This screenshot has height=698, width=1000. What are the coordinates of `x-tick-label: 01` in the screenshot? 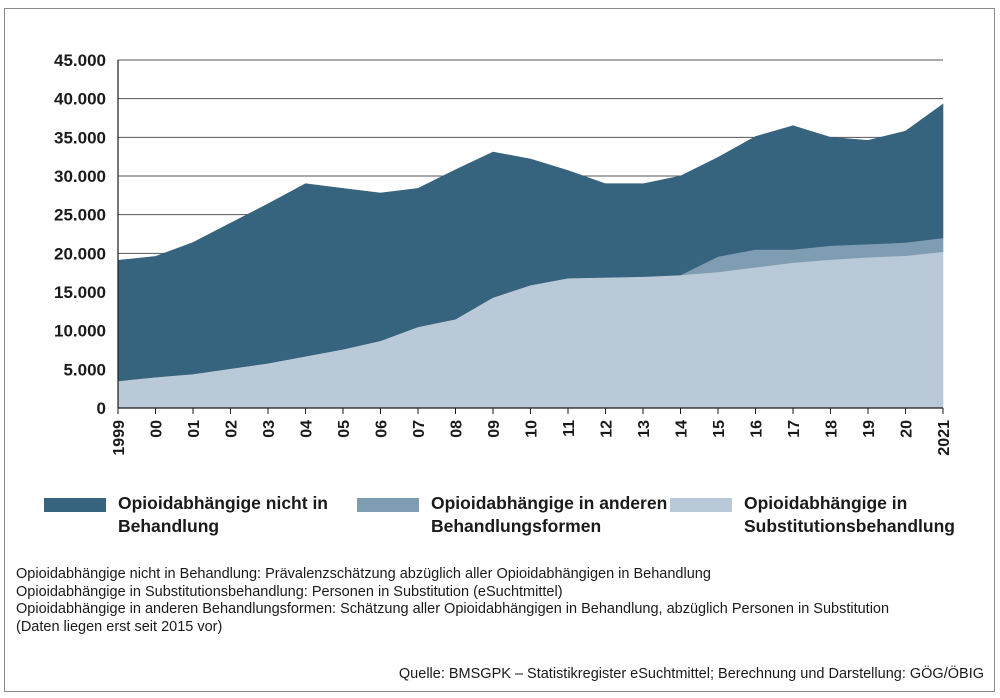 It's located at (194, 429).